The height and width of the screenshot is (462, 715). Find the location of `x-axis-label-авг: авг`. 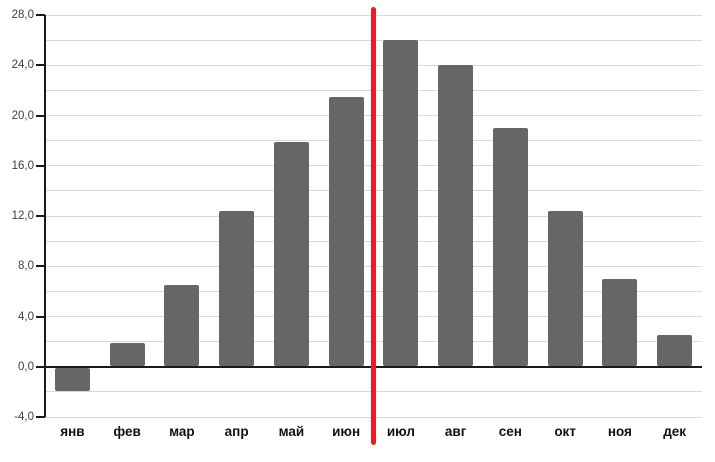

x-axis-label-авг: авг is located at coordinates (455, 431).